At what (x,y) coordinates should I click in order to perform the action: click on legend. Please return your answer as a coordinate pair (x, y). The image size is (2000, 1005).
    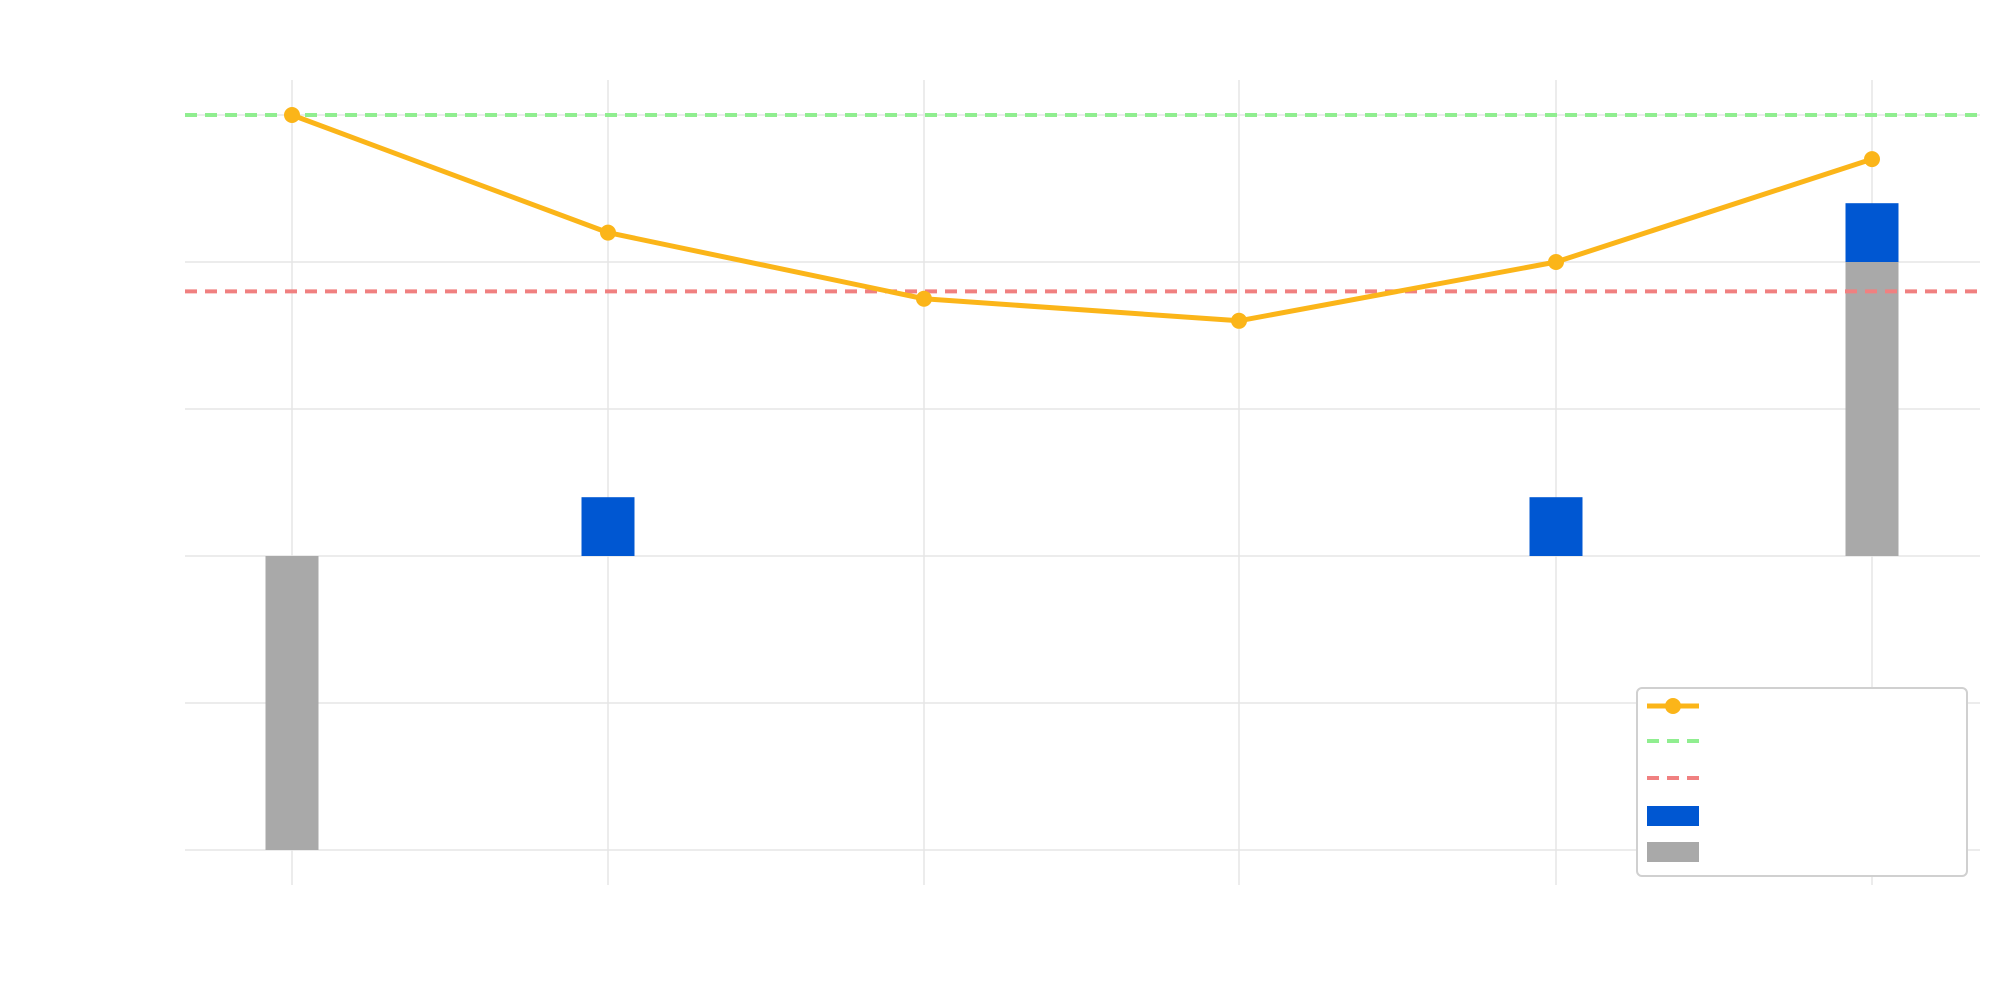
    Looking at the image, I should click on (1802, 782).